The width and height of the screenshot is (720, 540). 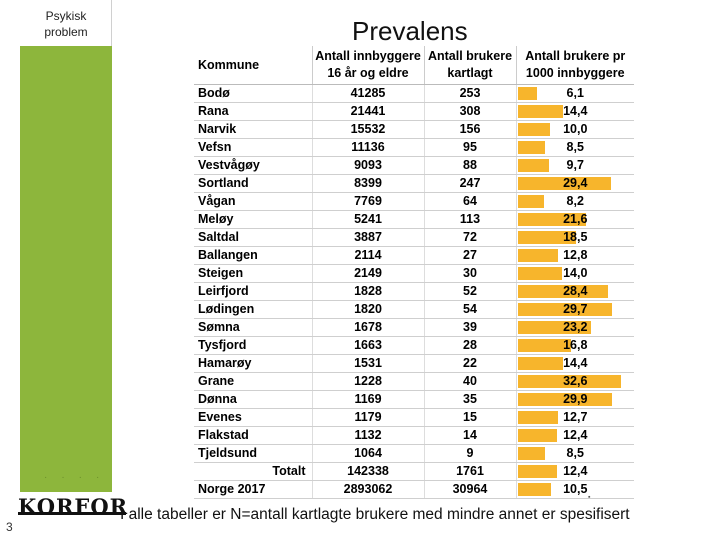 What do you see at coordinates (414, 201) in the screenshot?
I see `table-row: Vågan 7769 64 8,2` at bounding box center [414, 201].